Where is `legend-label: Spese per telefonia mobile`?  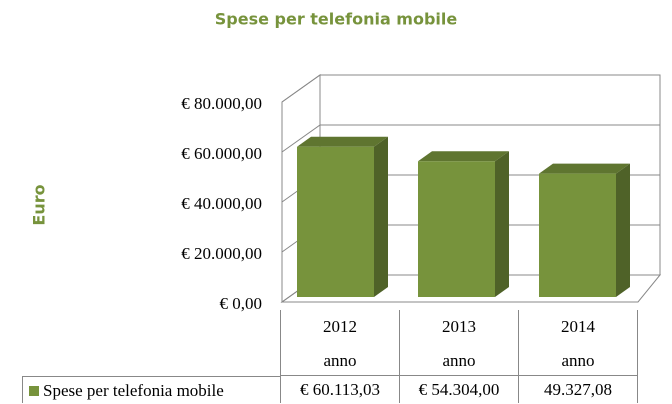 legend-label: Spese per telefonia mobile is located at coordinates (133, 390).